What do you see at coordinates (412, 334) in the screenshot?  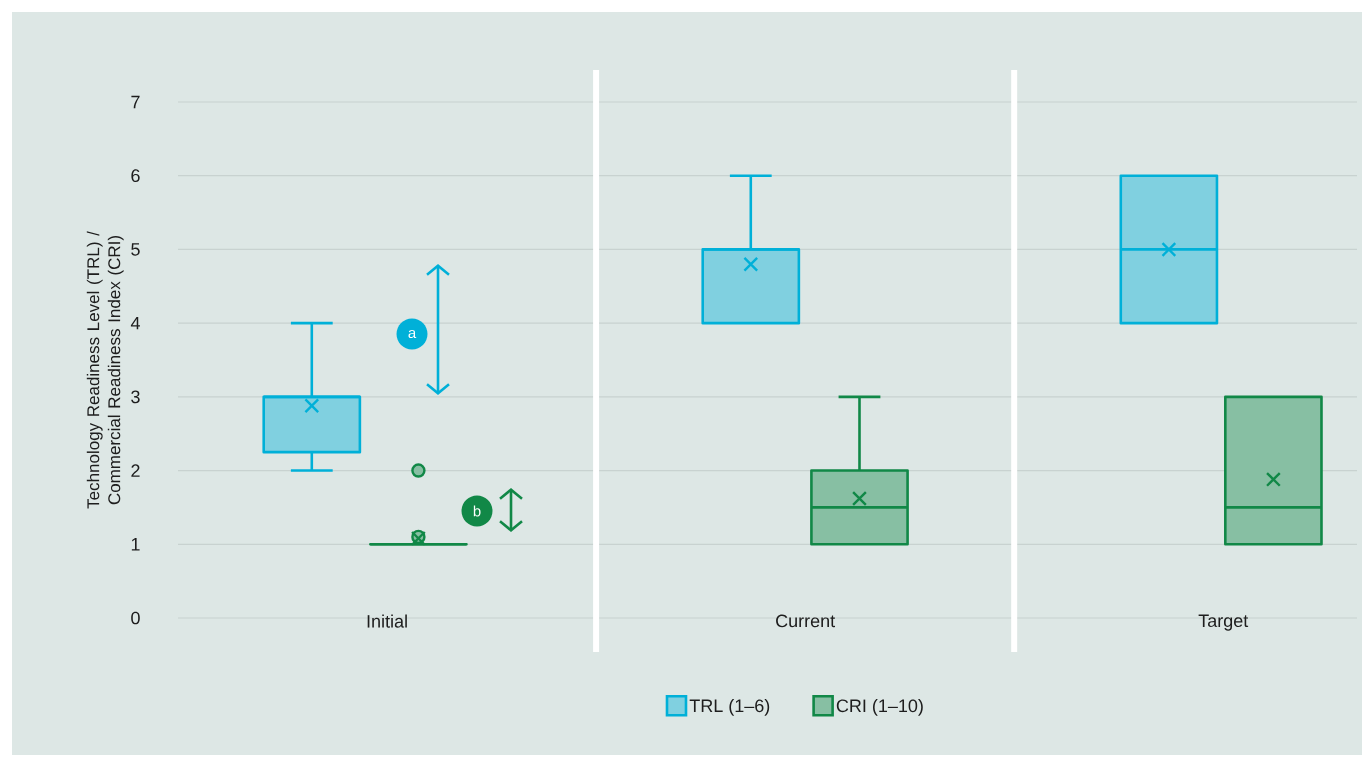 I see `annotation: a` at bounding box center [412, 334].